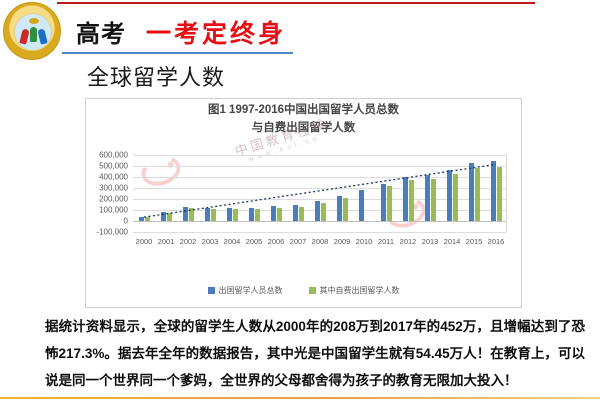 The width and height of the screenshot is (600, 400). I want to click on bar-2001-其中自费出国留学人数, so click(169, 216).